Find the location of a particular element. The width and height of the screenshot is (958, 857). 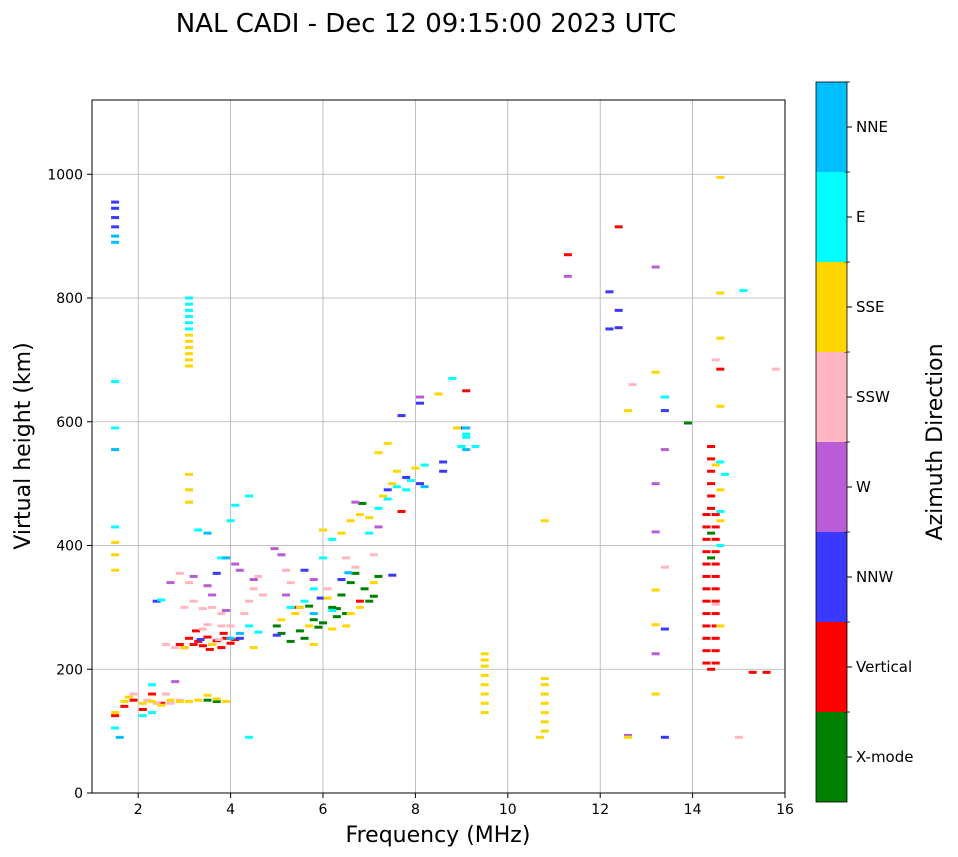

colorbar-label-w: W is located at coordinates (863, 487).